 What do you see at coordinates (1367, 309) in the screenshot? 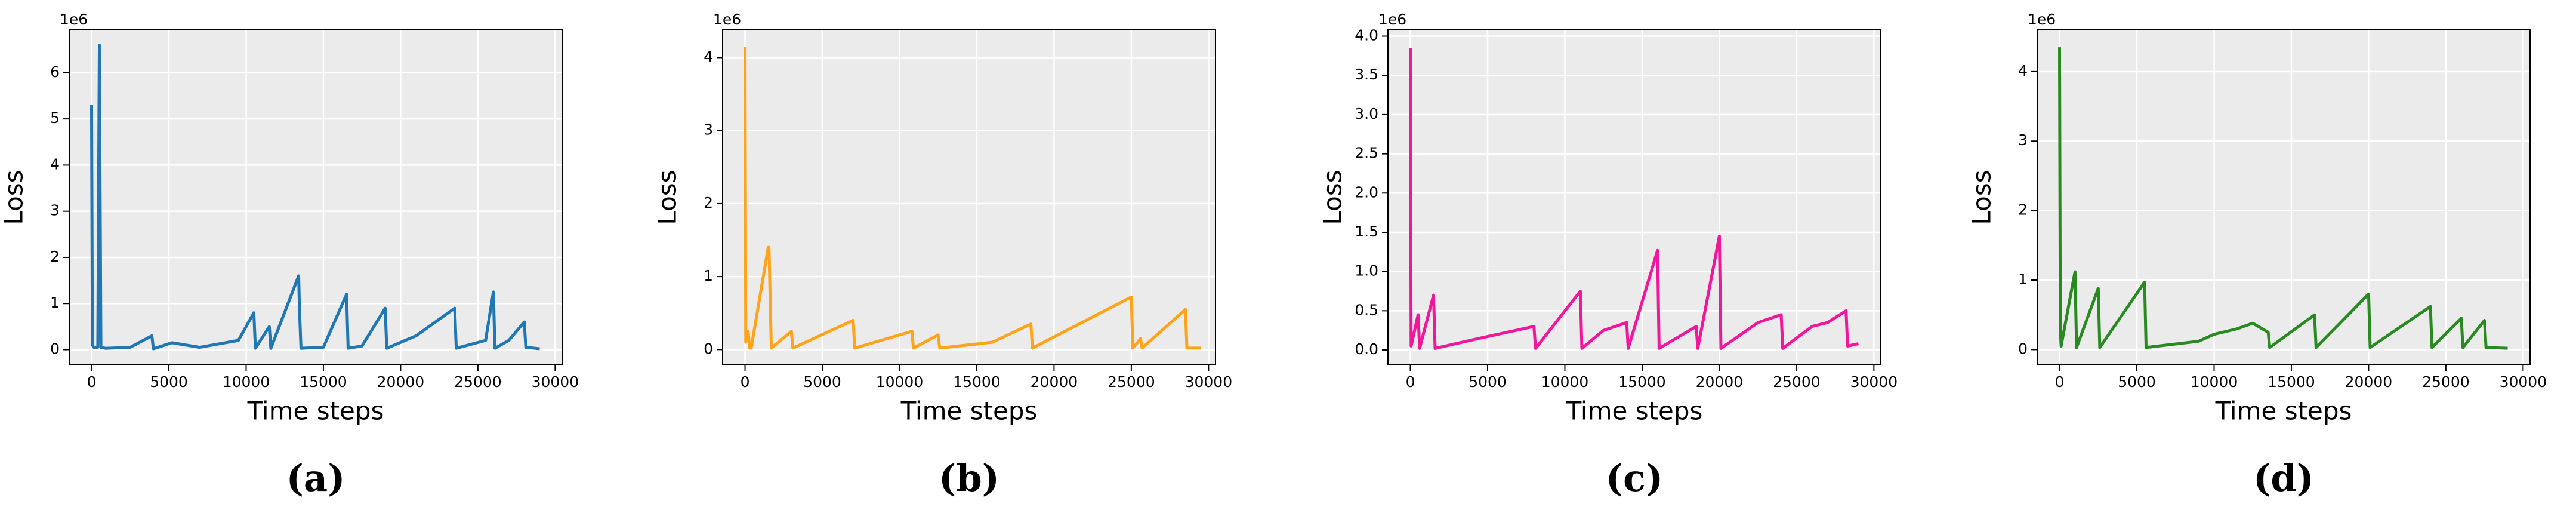
I see `y-tick-label: 0.5` at bounding box center [1367, 309].